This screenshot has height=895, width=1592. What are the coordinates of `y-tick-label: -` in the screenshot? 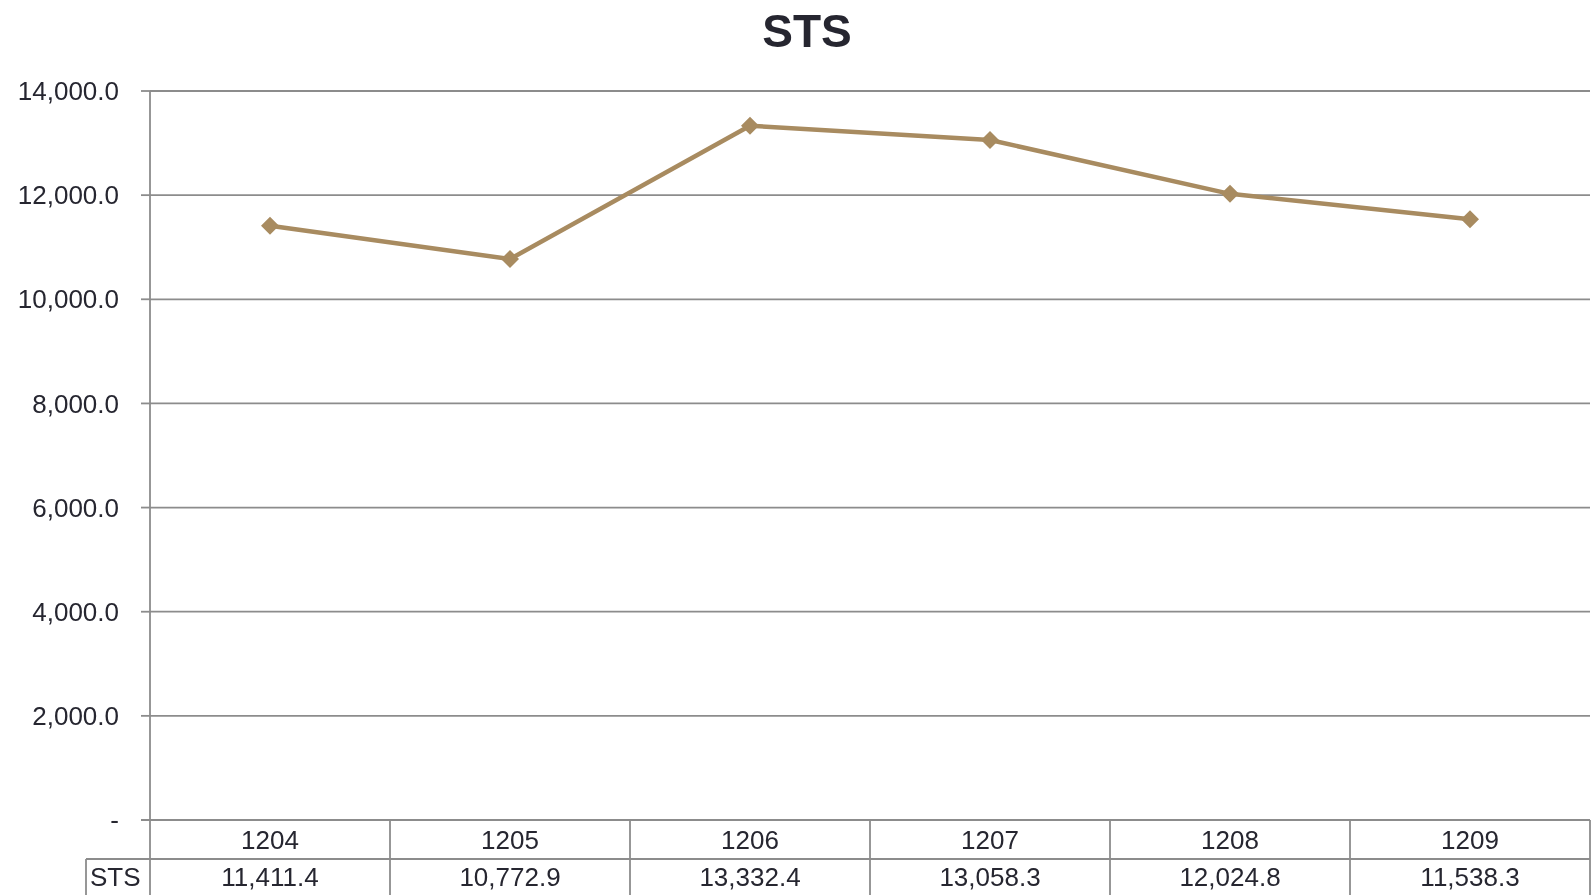 It's located at (114, 820).